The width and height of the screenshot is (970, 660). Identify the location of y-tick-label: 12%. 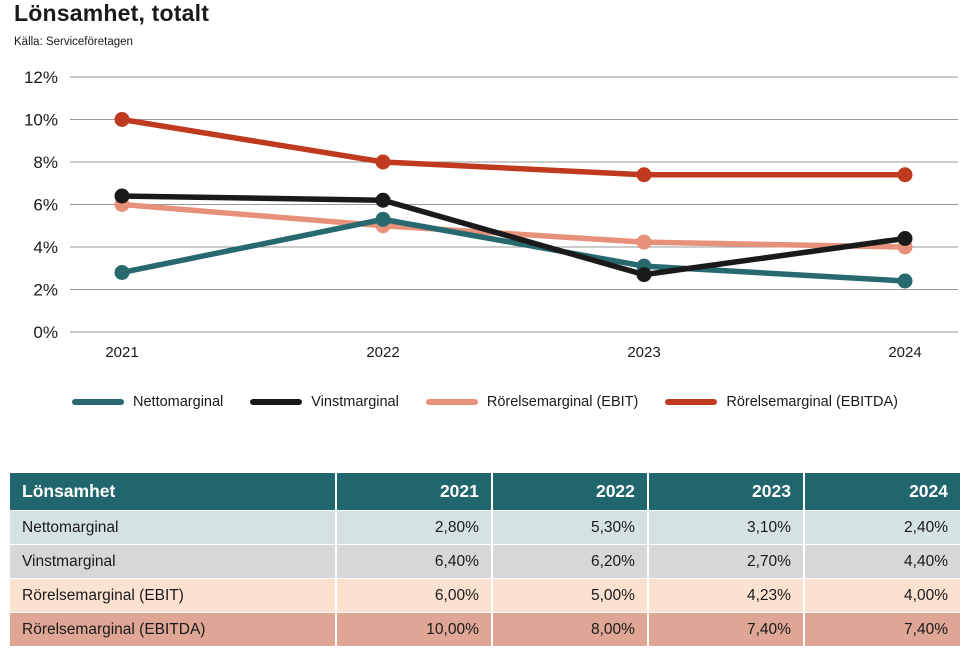
(41, 77).